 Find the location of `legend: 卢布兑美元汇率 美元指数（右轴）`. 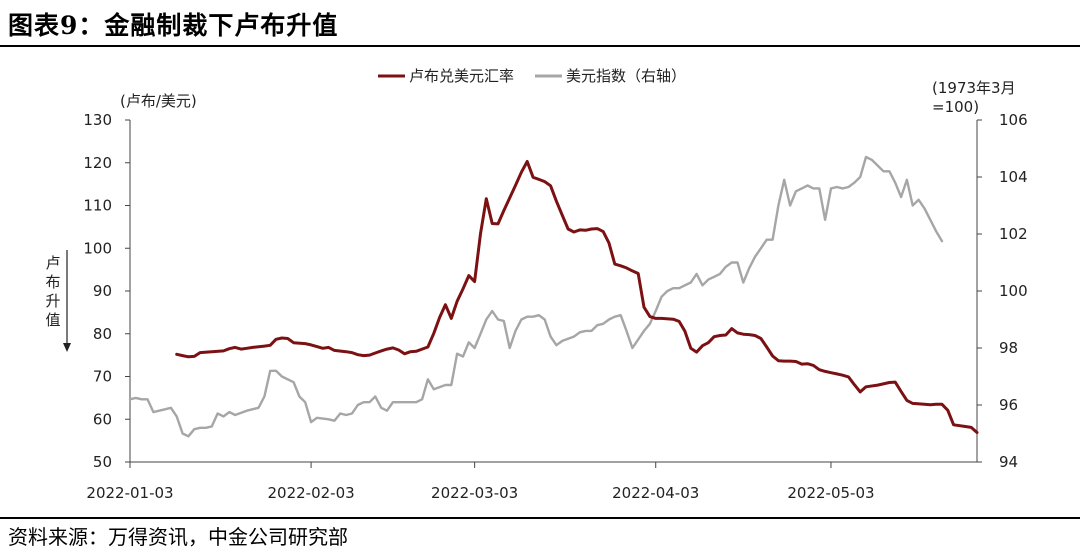

legend: 卢布兑美元汇率 美元指数（右轴） is located at coordinates (532, 76).